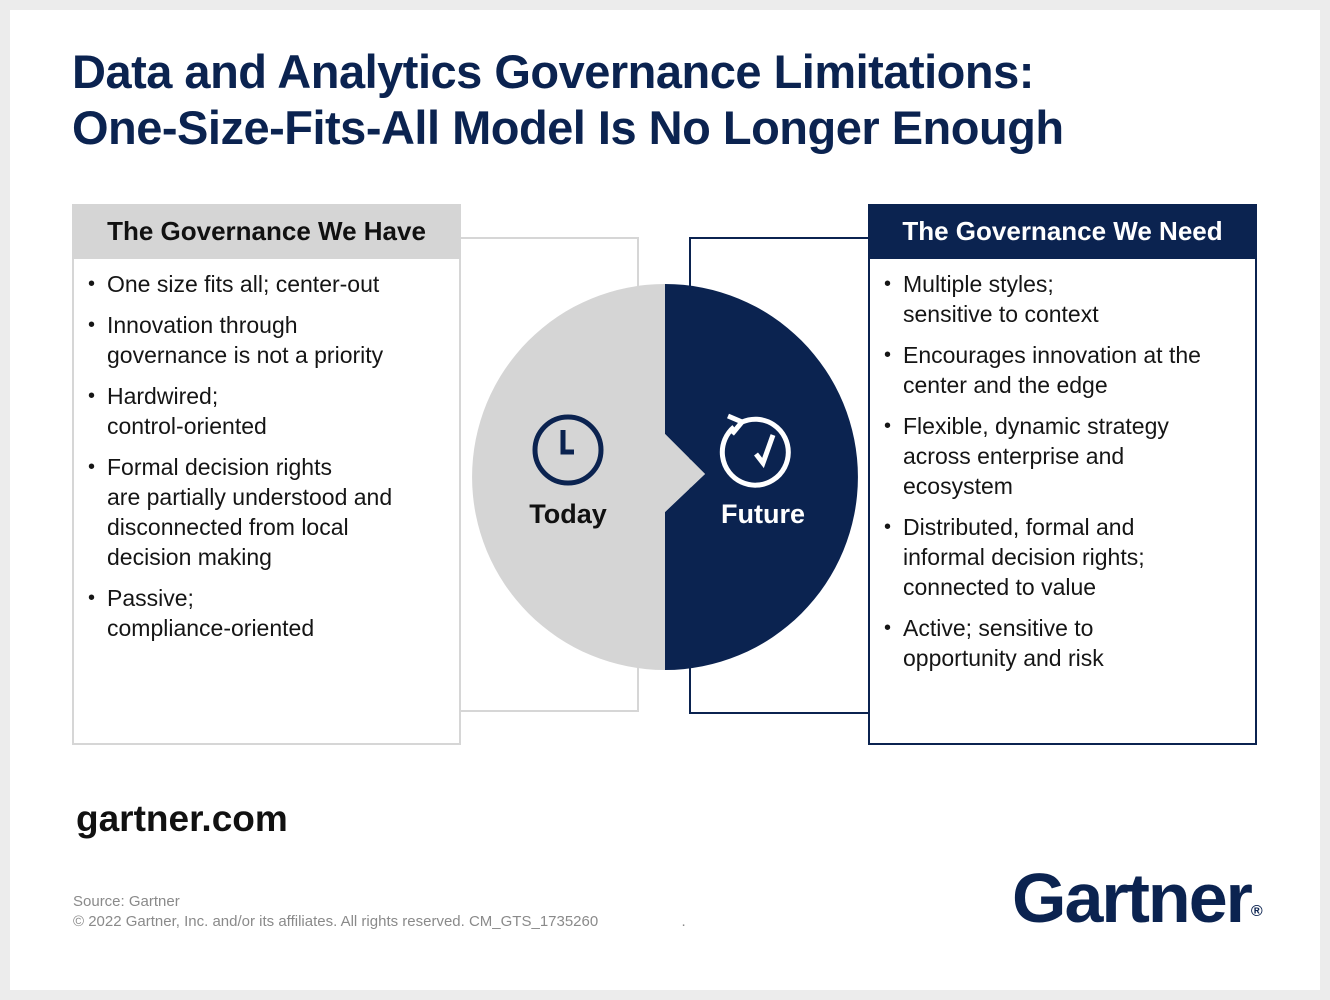 This screenshot has width=1330, height=1000. I want to click on gartner-logo: Gartner®, so click(1137, 898).